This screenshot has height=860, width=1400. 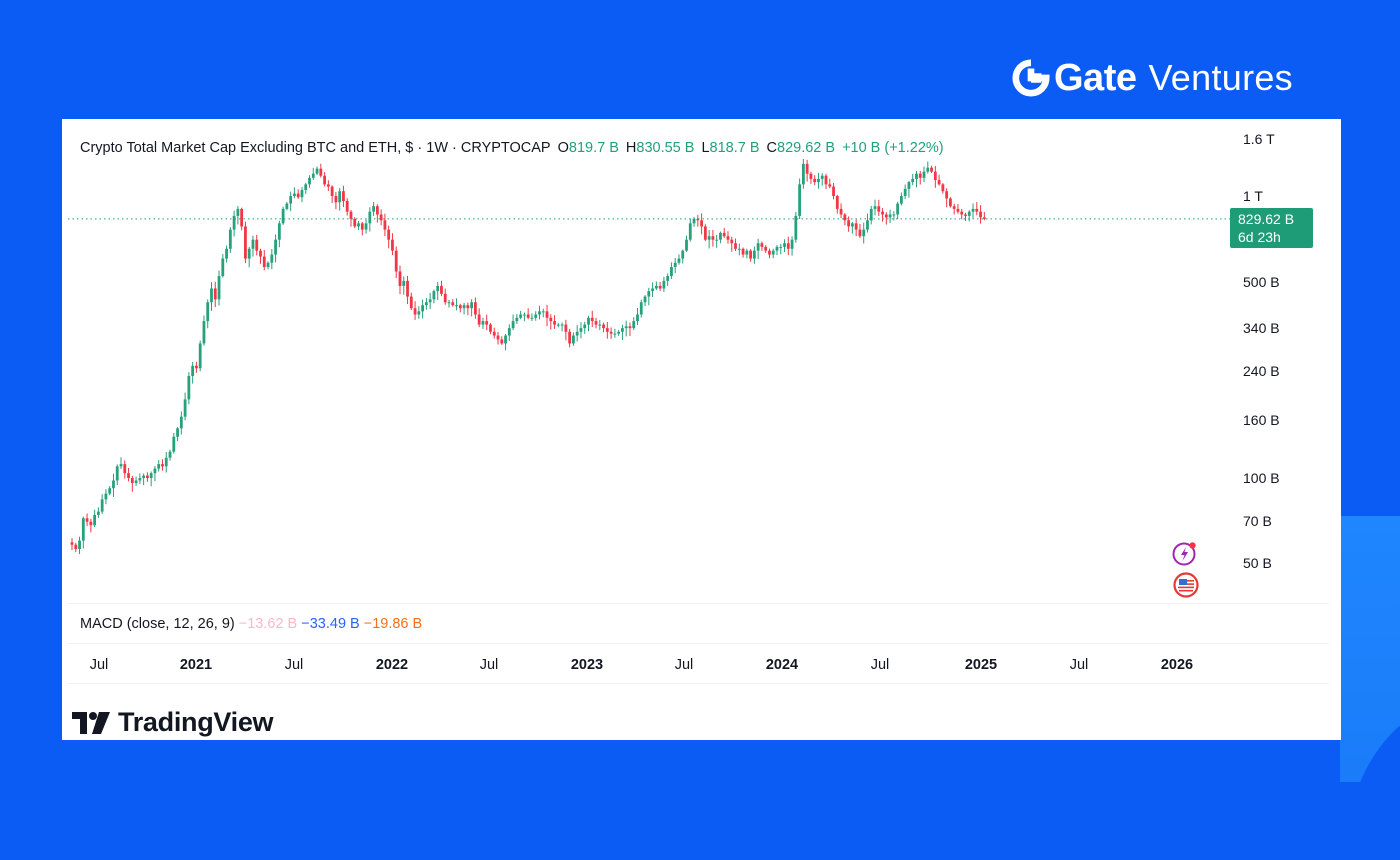 I want to click on brand-name-light: Ventures, so click(x=1220, y=77).